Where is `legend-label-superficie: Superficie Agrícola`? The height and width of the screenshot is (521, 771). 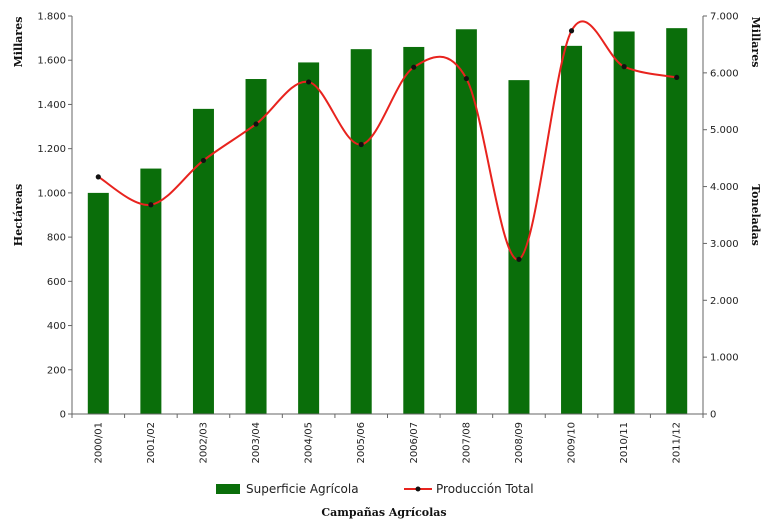
legend-label-superficie: Superficie Agrícola is located at coordinates (302, 489).